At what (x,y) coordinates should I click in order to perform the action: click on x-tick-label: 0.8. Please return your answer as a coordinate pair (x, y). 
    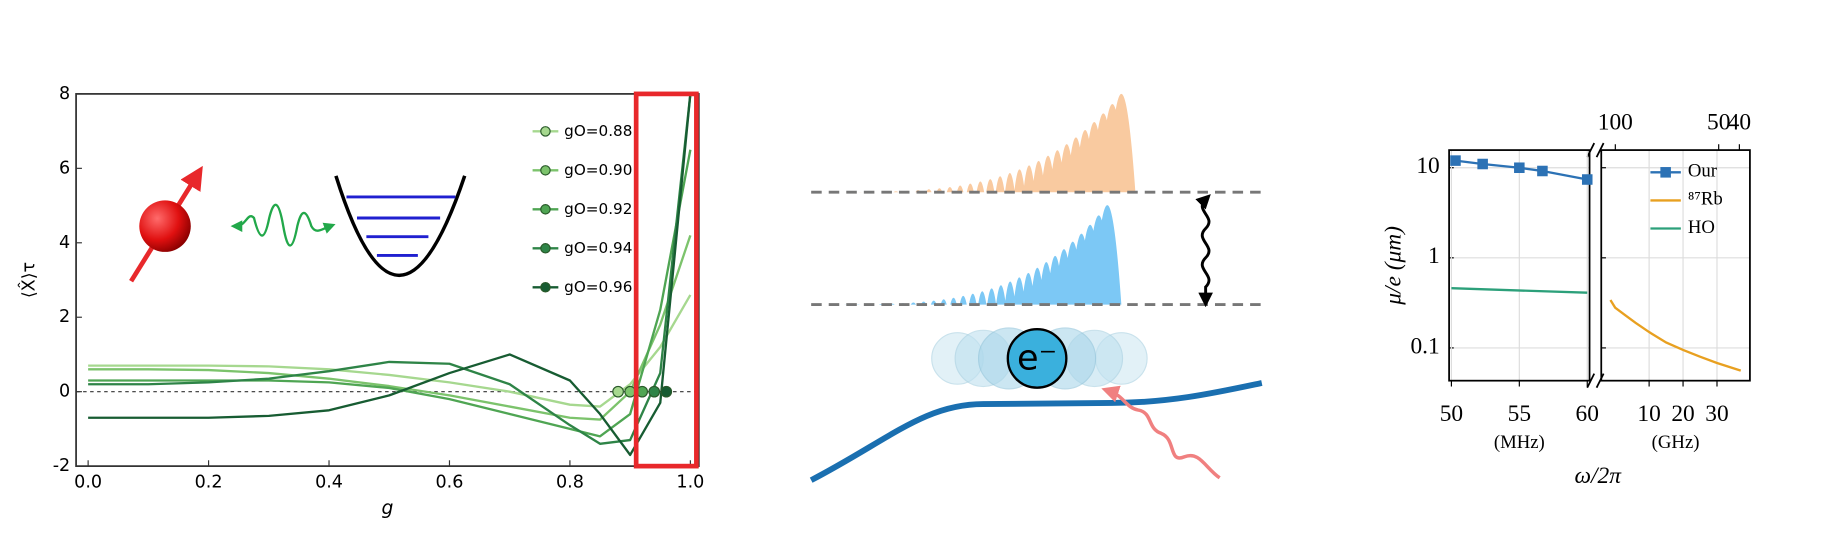
    Looking at the image, I should click on (570, 483).